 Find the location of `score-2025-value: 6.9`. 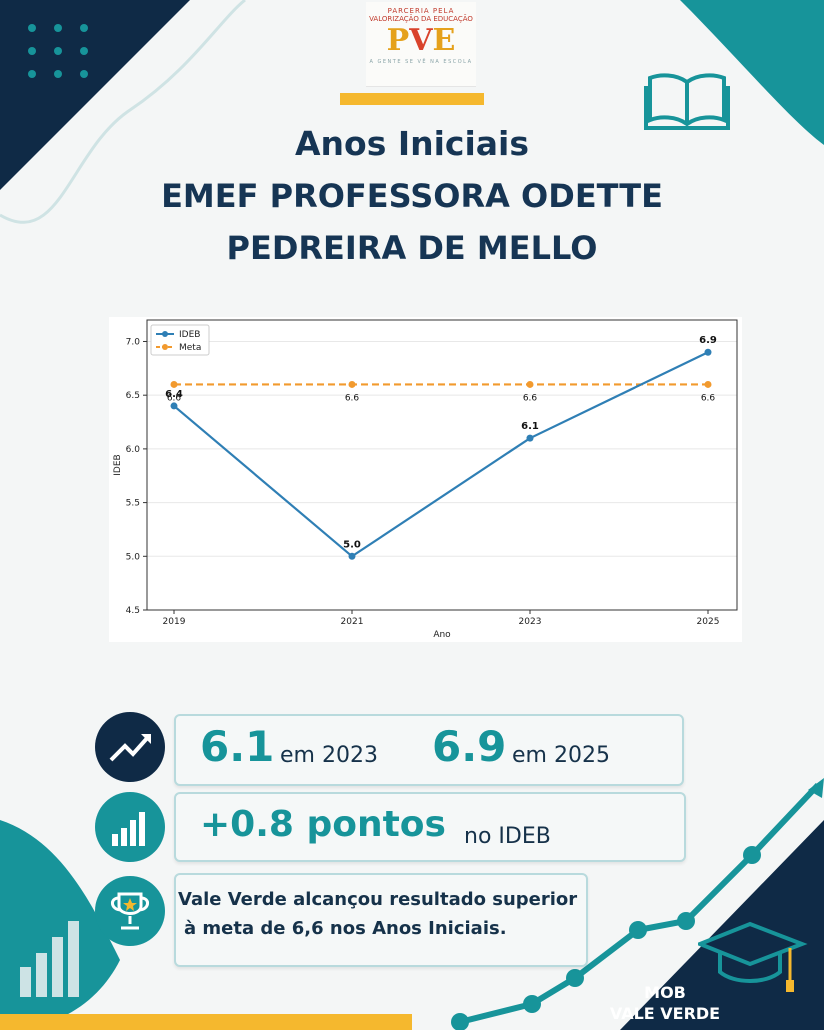

score-2025-value: 6.9 is located at coordinates (469, 746).